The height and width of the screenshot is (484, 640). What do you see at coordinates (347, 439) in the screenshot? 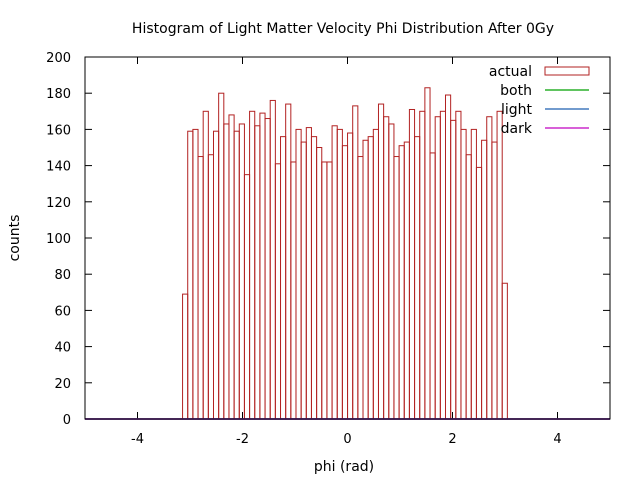
I see `x-tick-label: 0` at bounding box center [347, 439].